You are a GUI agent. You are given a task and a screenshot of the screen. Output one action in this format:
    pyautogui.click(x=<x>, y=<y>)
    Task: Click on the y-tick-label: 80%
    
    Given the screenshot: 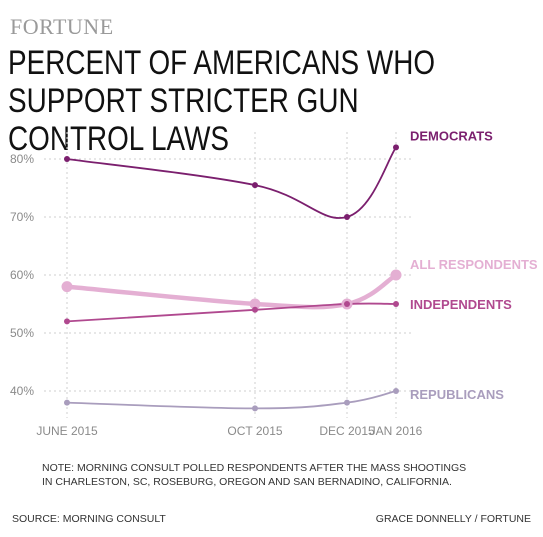 What is the action you would take?
    pyautogui.click(x=22, y=159)
    